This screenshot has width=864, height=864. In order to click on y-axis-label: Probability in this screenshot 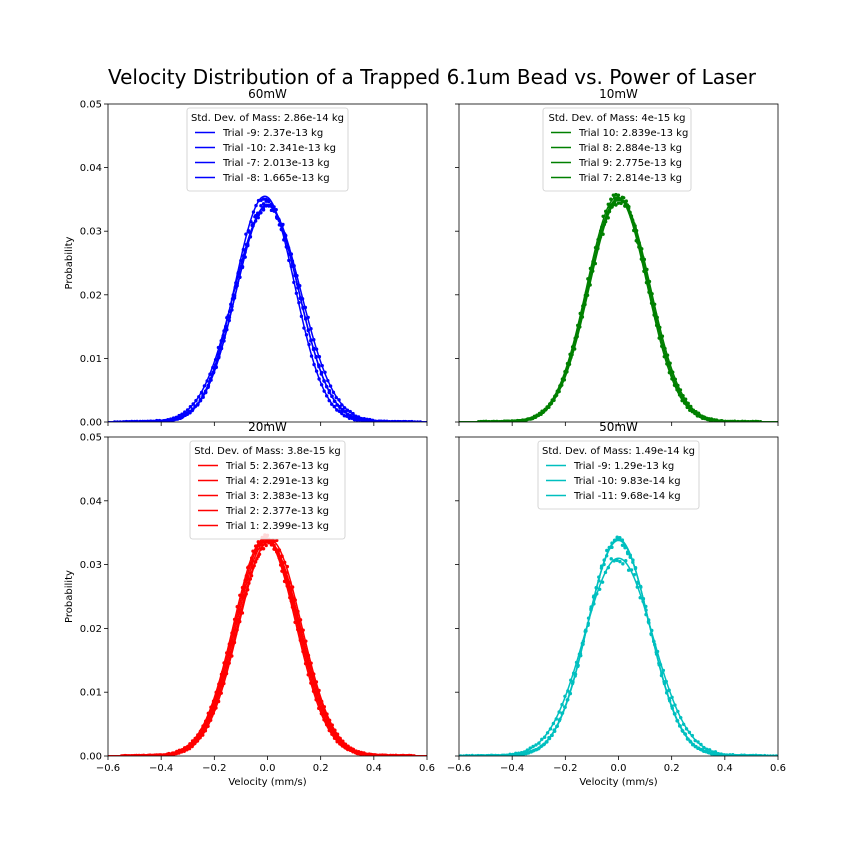, I will do `click(69, 596)`.